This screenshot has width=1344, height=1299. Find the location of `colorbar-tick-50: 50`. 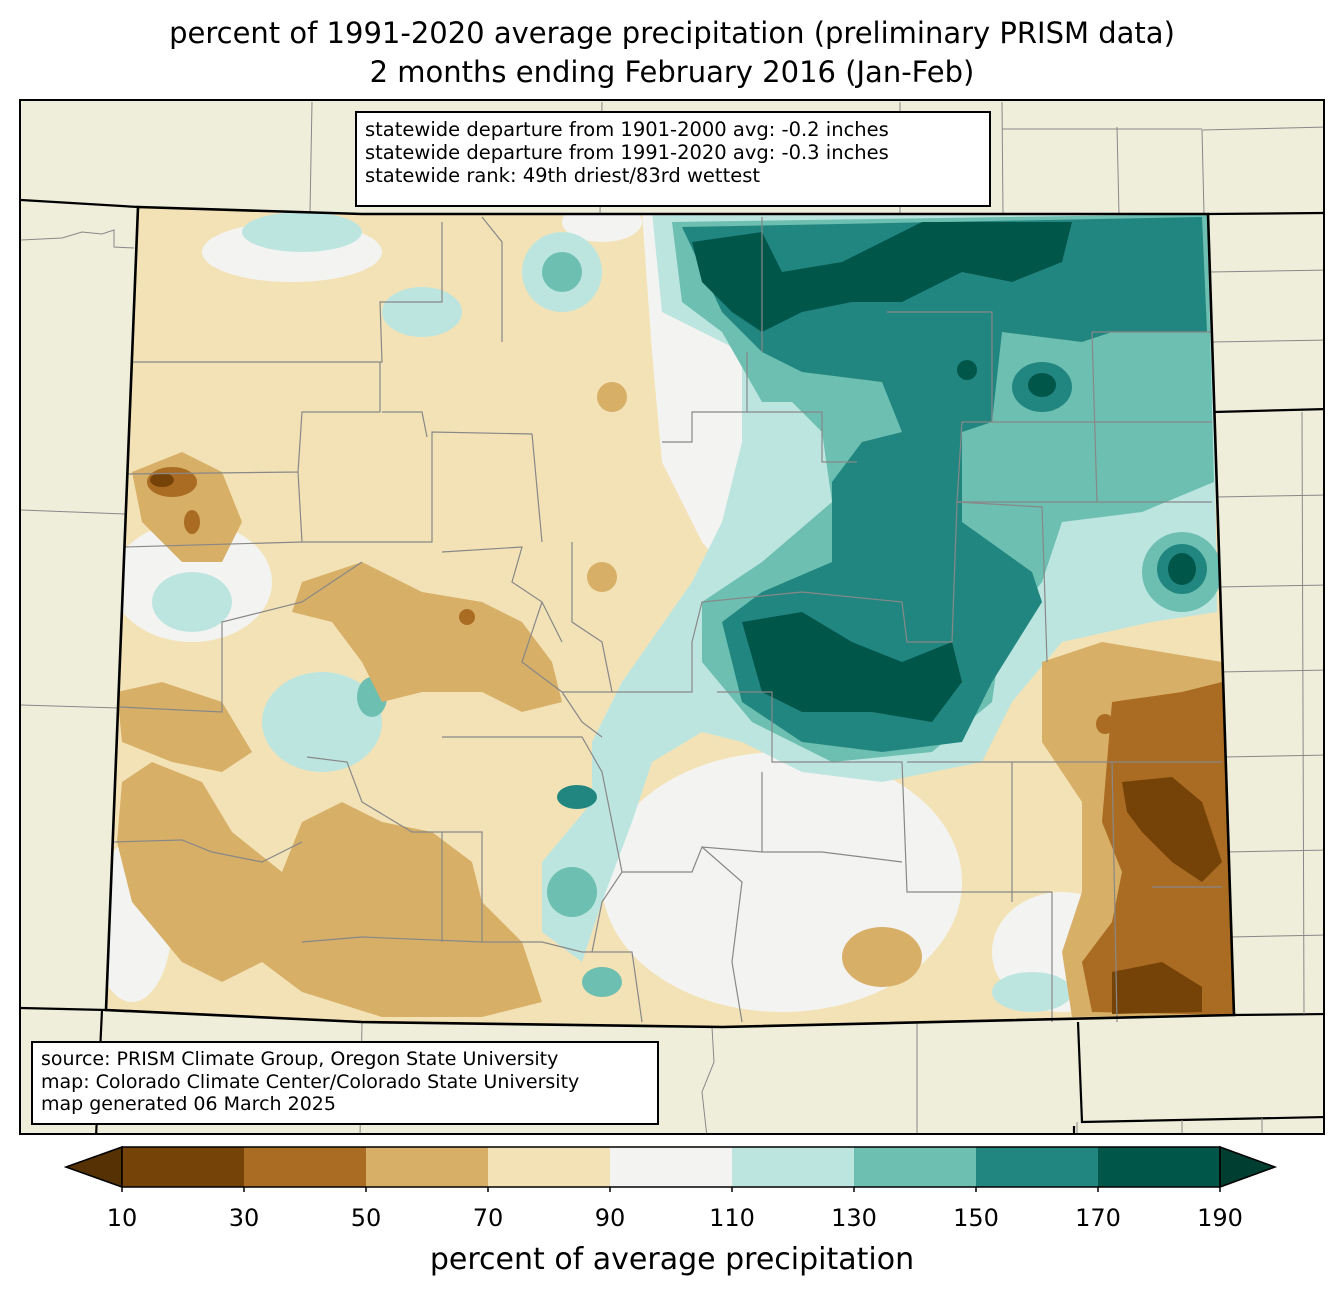

colorbar-tick-50: 50 is located at coordinates (366, 1218).